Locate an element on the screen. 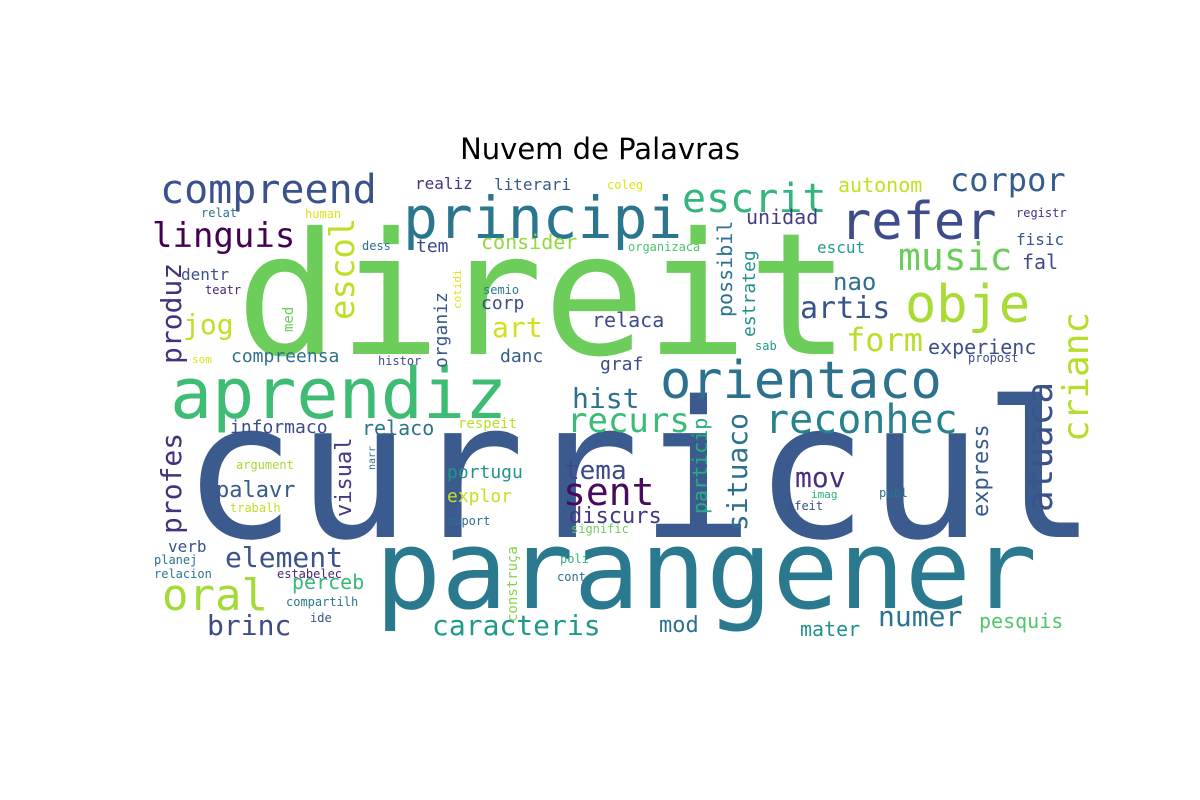 This screenshot has height=800, width=1200. cloud-word: efeit is located at coordinates (805, 506).